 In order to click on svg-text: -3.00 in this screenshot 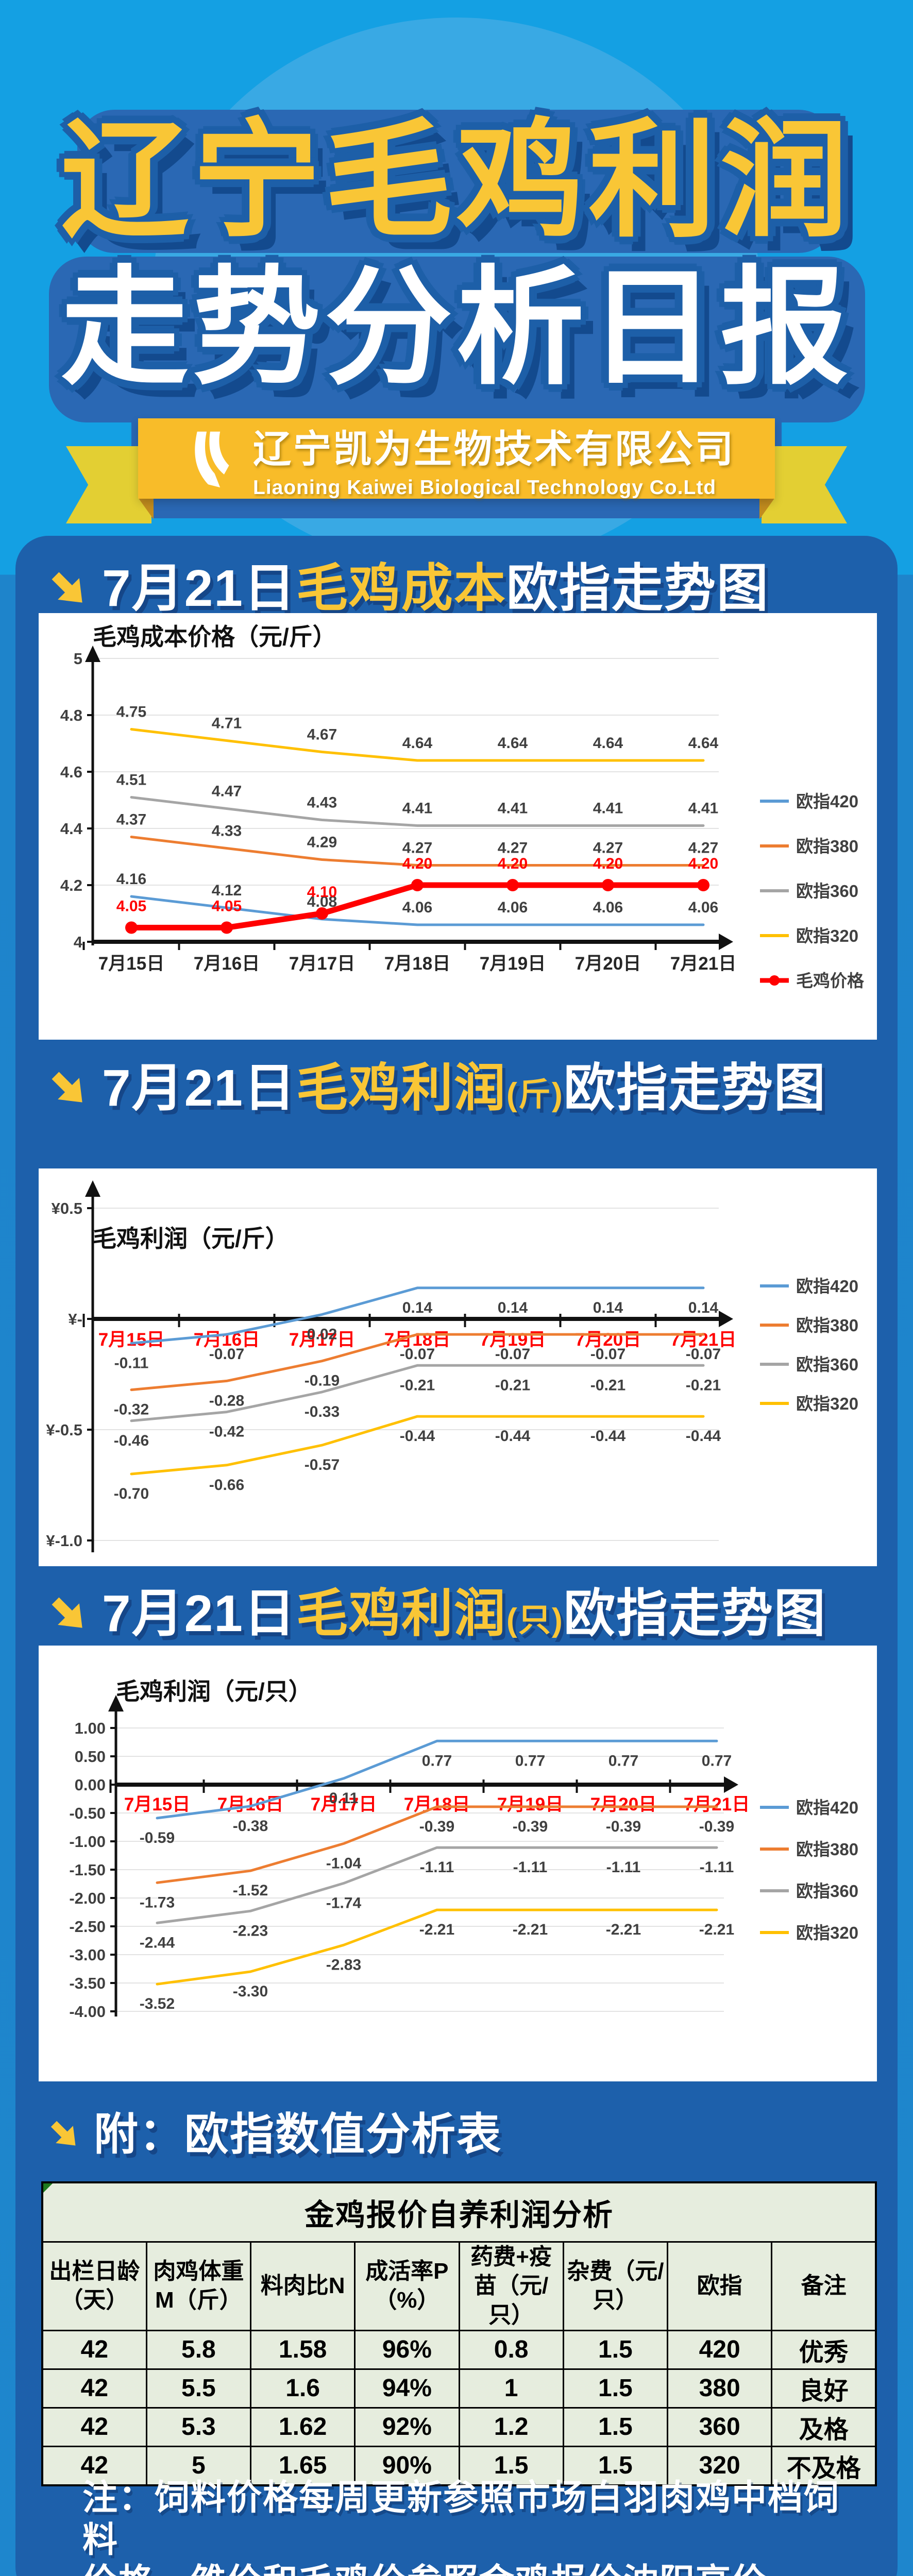, I will do `click(87, 1955)`.